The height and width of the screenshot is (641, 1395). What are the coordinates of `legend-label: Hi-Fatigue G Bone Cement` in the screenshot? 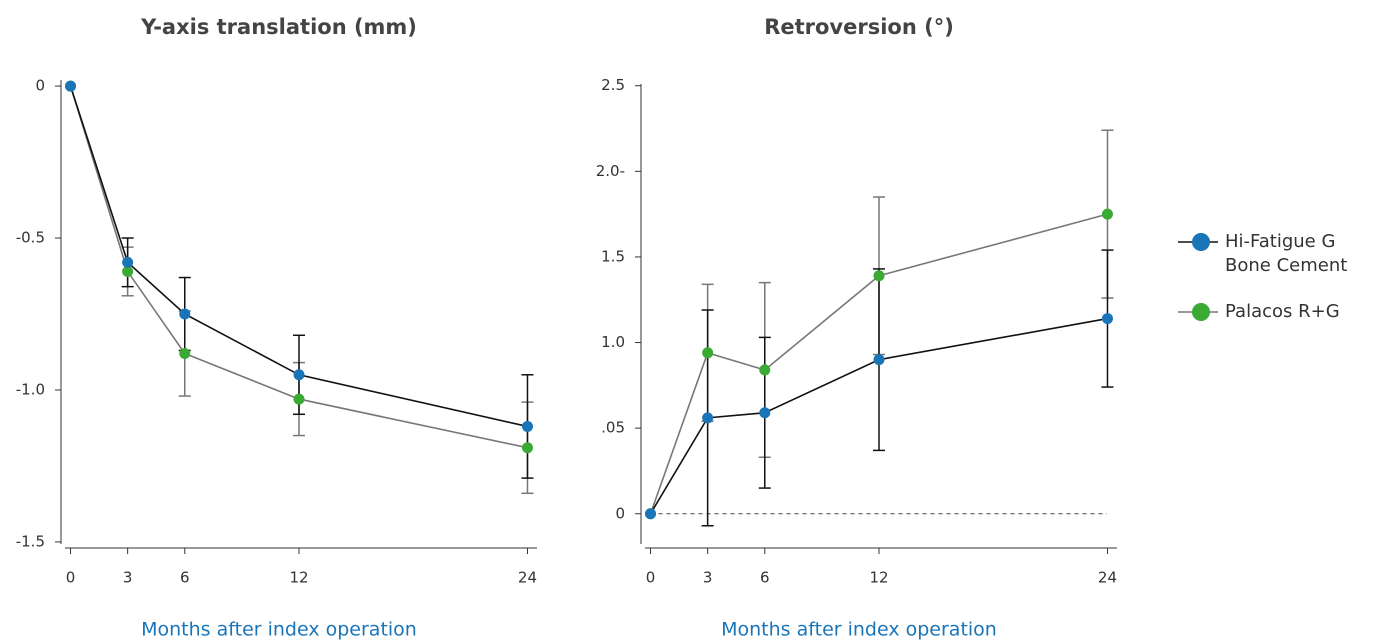 It's located at (1286, 253).